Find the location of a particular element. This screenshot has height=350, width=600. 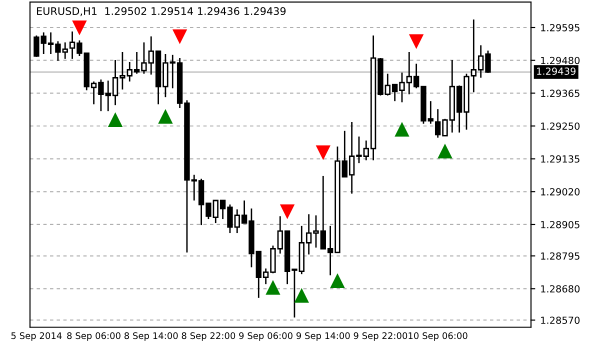

x-tick-label: 10 Sep 06:00 is located at coordinates (438, 336).